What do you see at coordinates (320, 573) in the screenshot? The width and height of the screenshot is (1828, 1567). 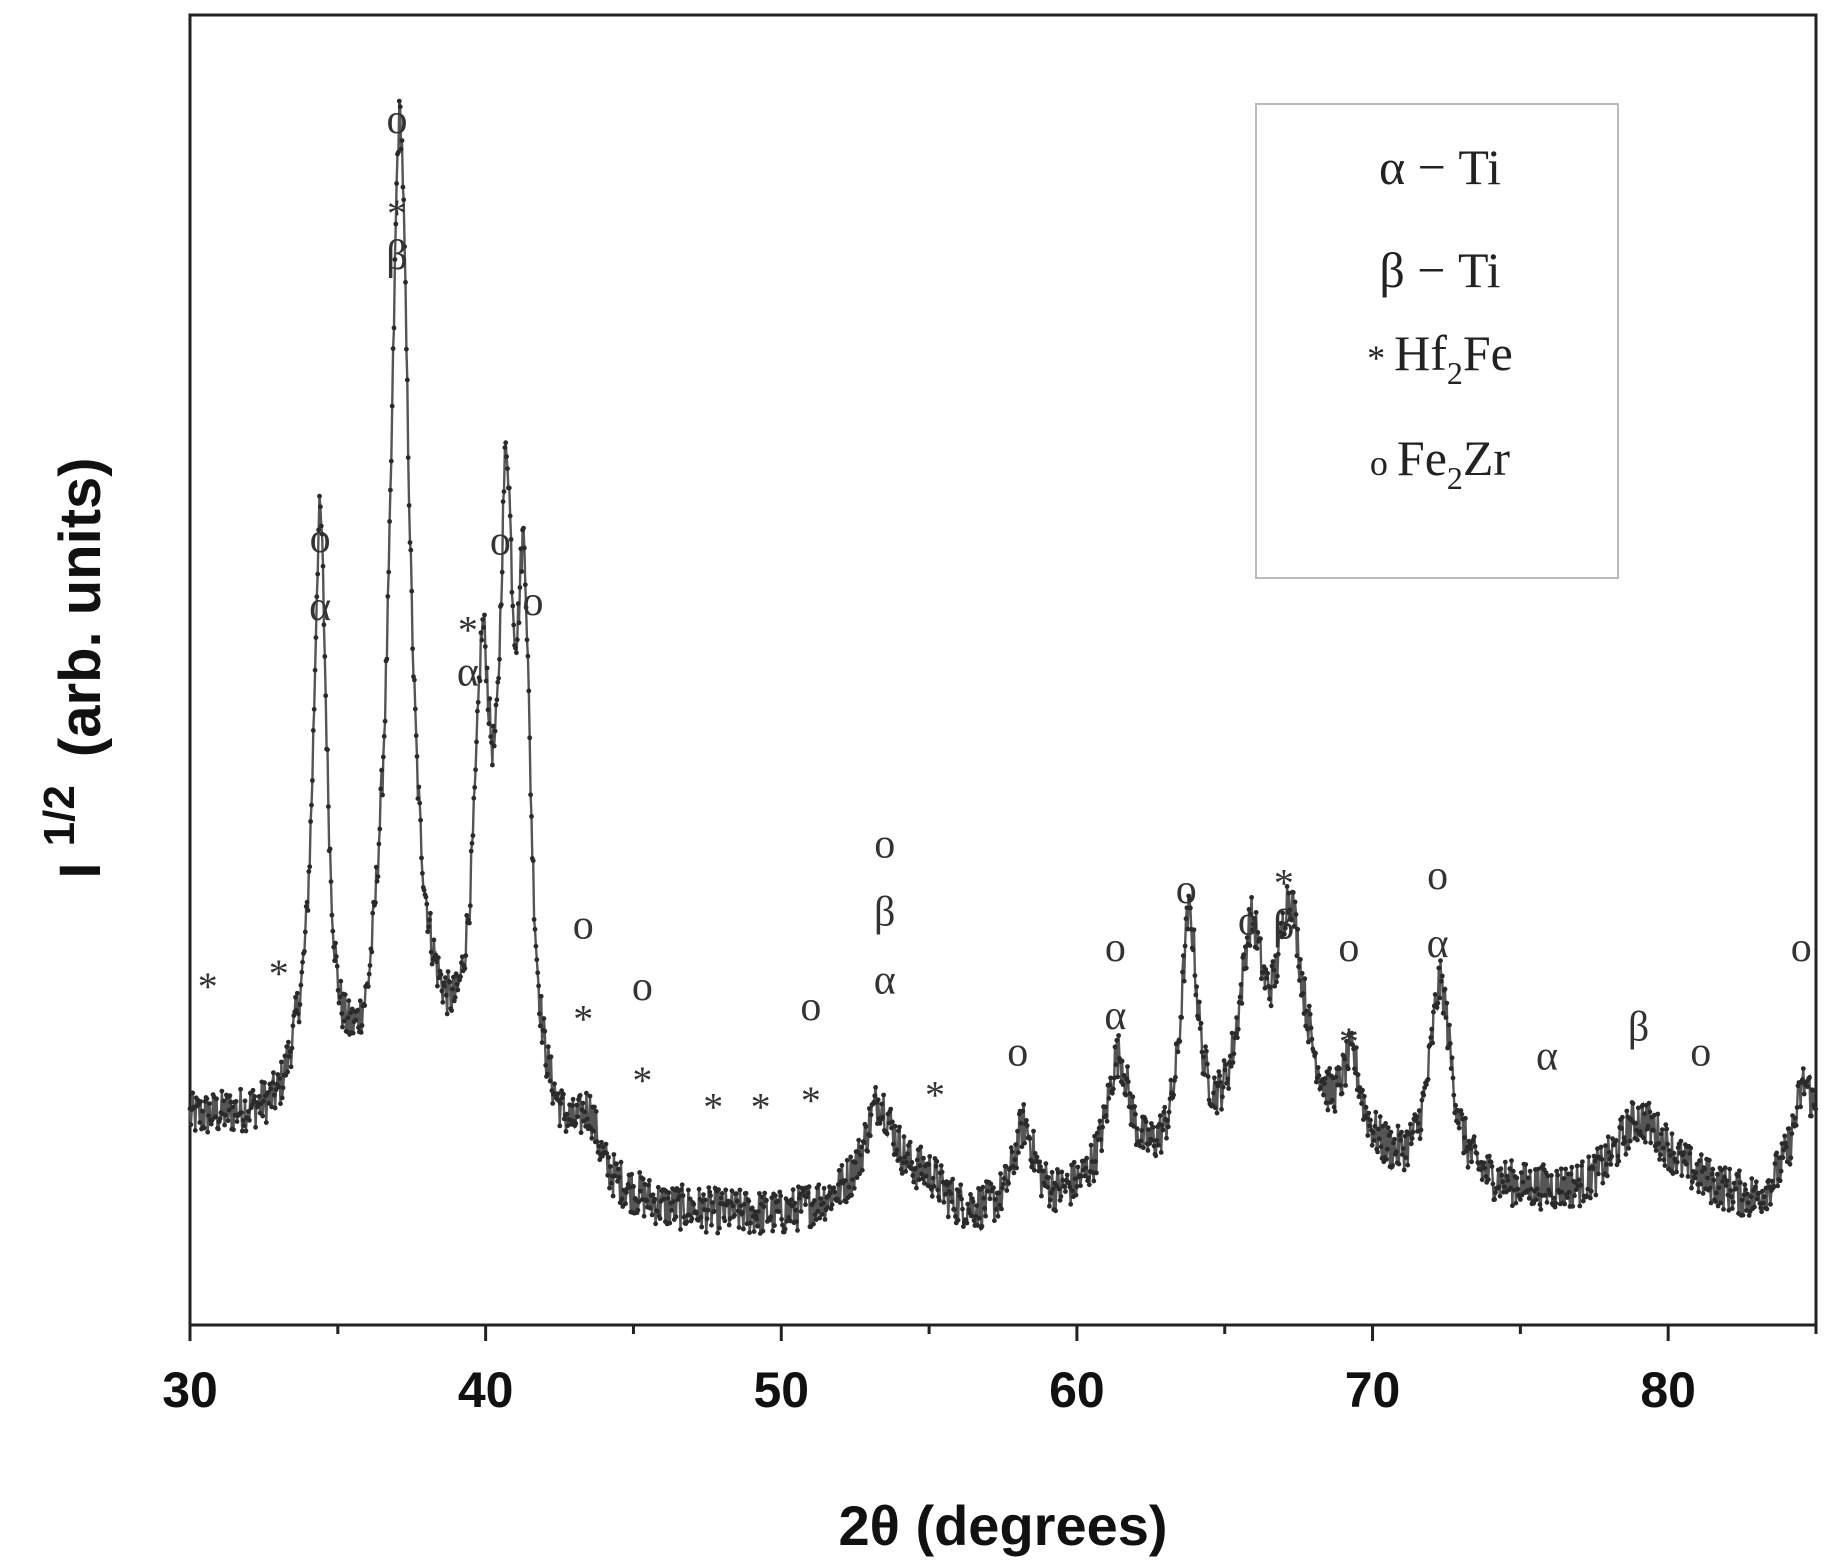 I see `peak-annotation: oα` at bounding box center [320, 573].